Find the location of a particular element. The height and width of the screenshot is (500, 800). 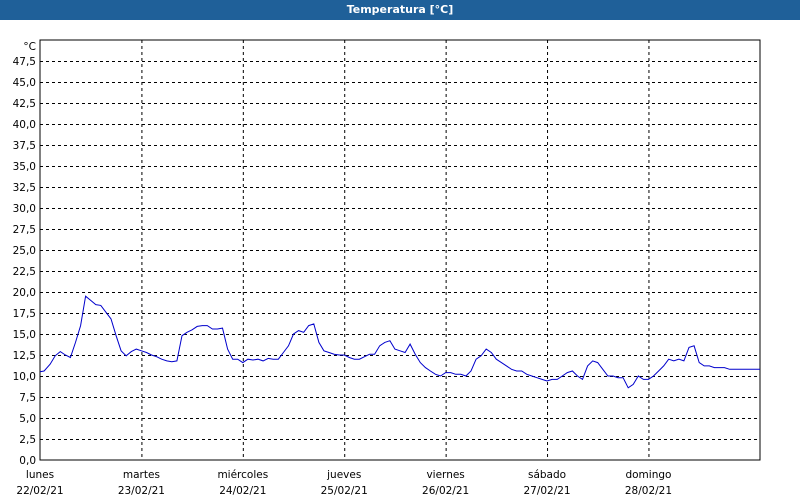

y-tick-label: 42,5 is located at coordinates (24, 104).